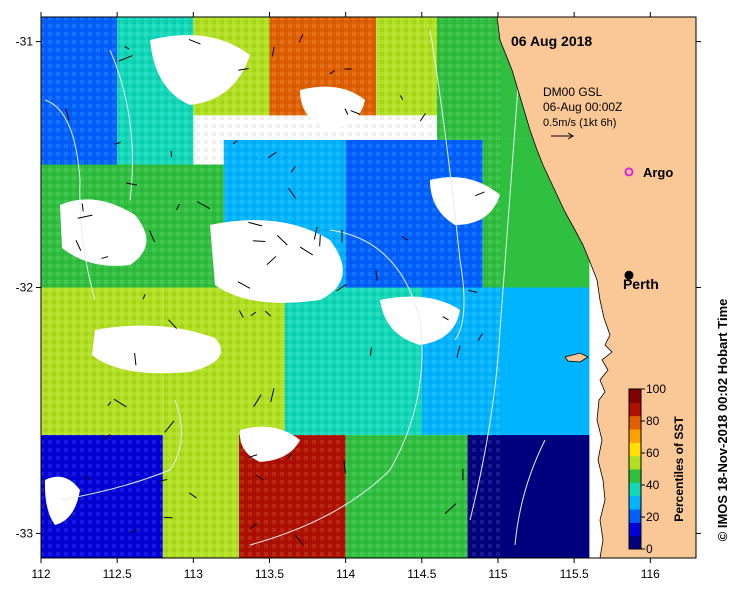 This screenshot has height=592, width=739. I want to click on x-tick-label: 112, so click(40, 574).